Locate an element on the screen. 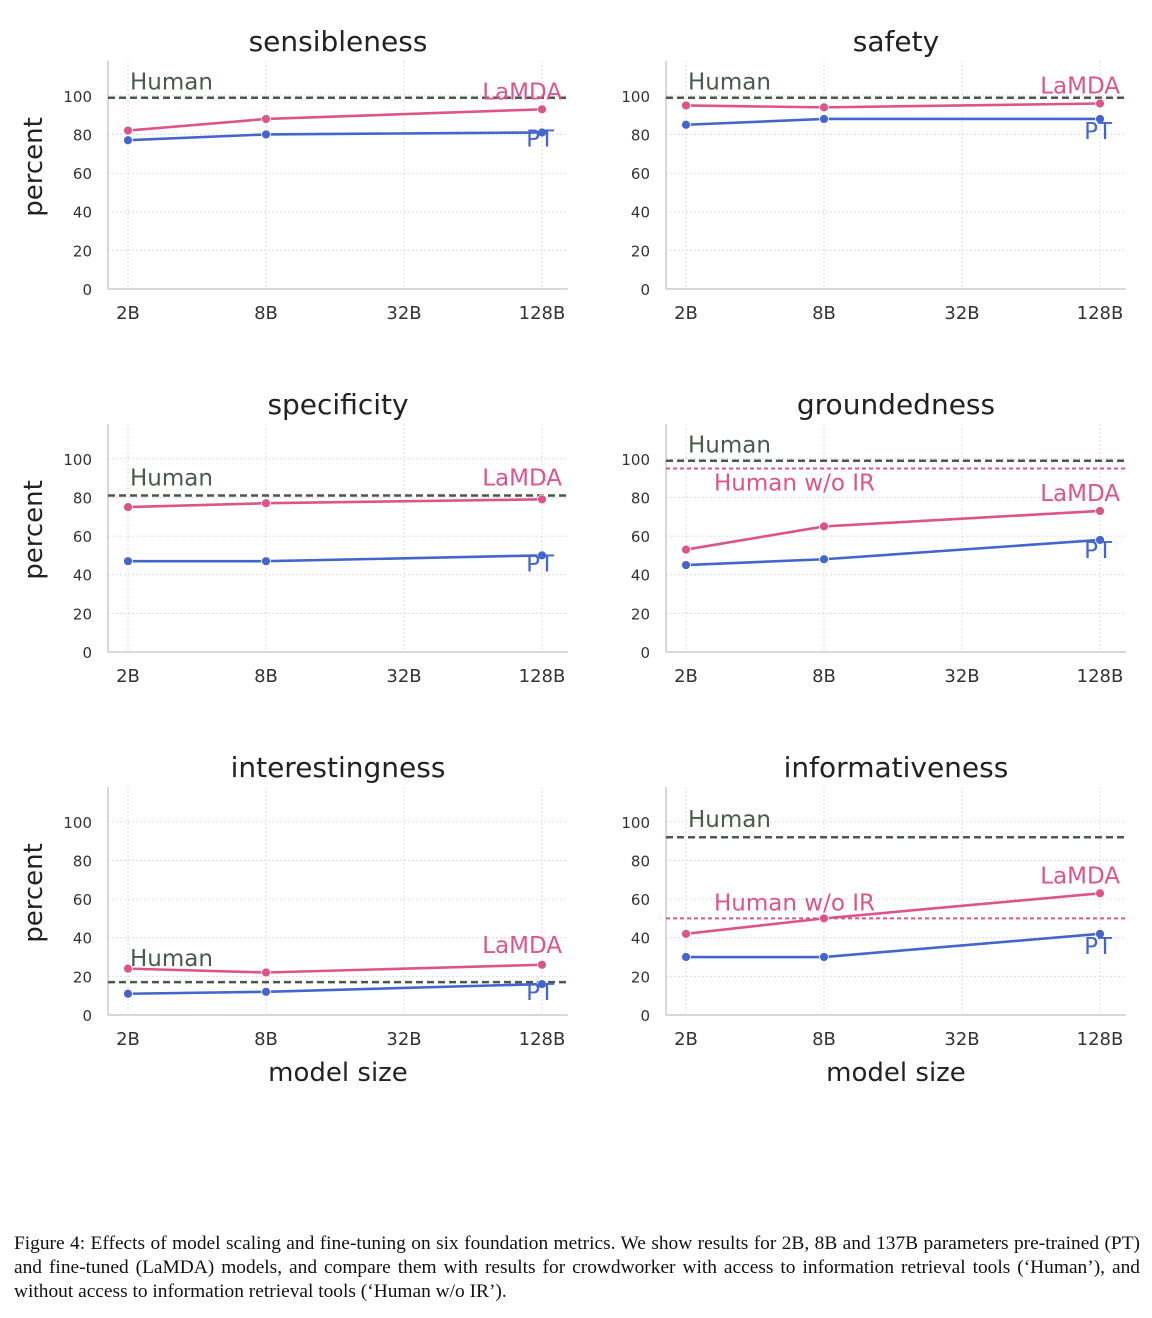  chart-title: specificity is located at coordinates (337, 404).